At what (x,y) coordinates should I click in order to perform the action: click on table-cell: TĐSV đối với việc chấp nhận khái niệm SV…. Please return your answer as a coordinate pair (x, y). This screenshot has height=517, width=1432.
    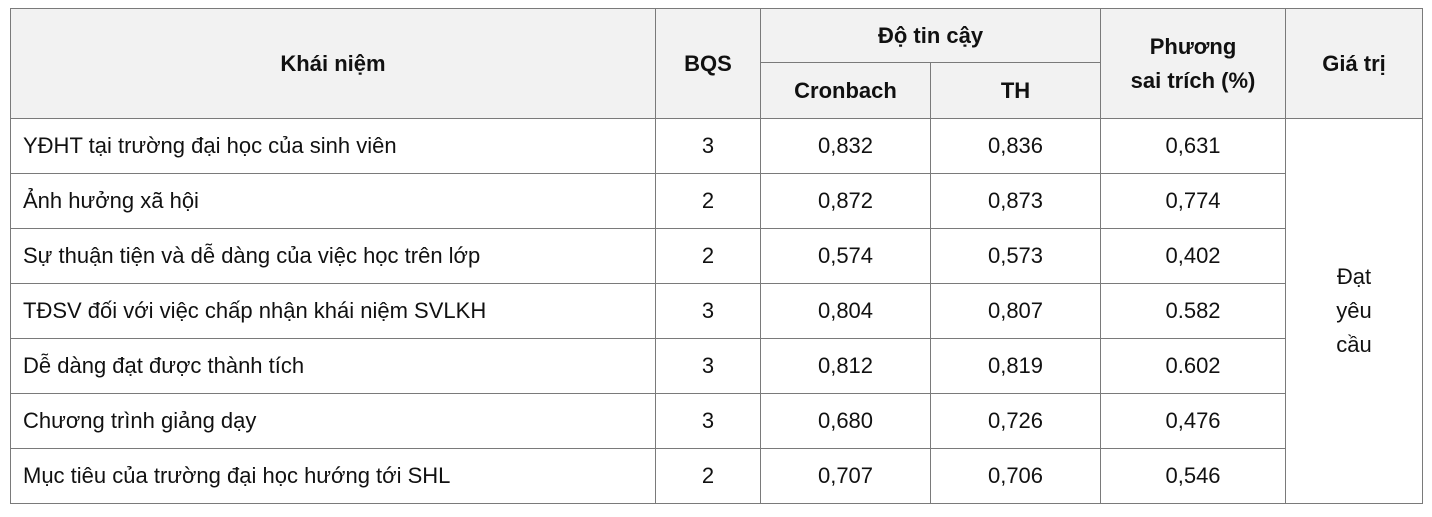
    Looking at the image, I should click on (333, 311).